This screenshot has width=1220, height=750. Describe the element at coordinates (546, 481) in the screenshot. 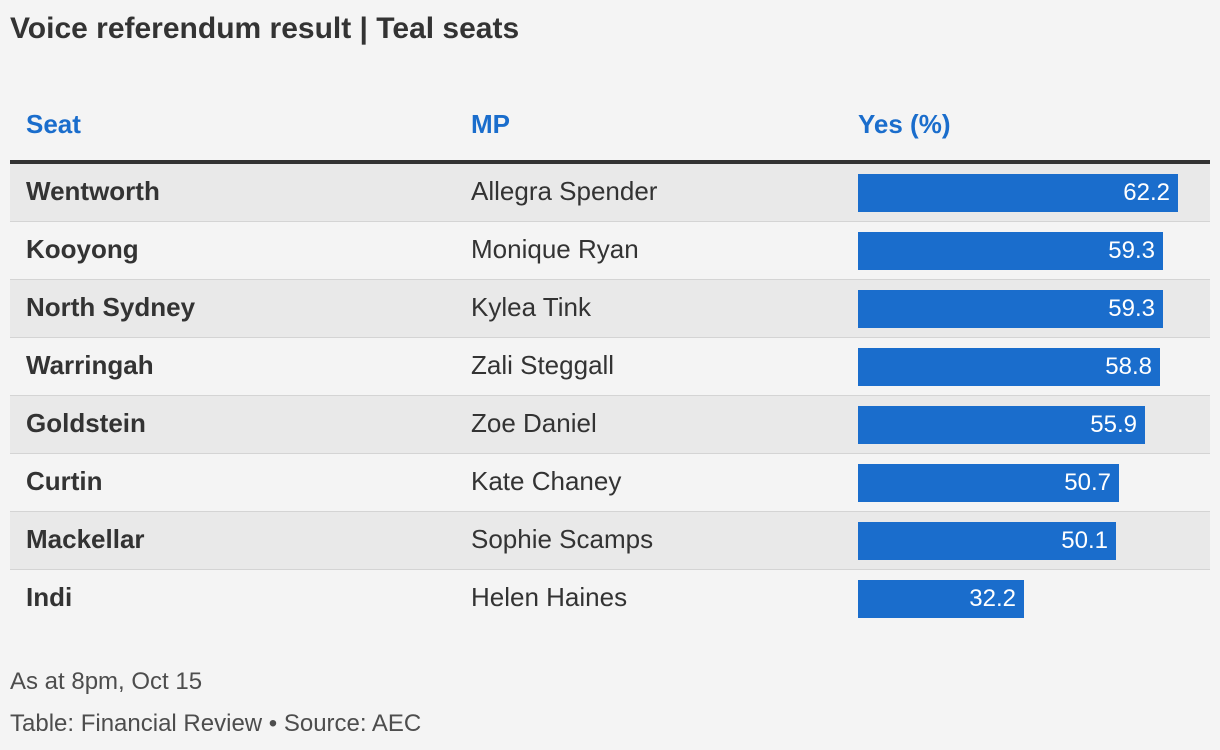

I see `mp-cell: Kate Chaney` at that location.